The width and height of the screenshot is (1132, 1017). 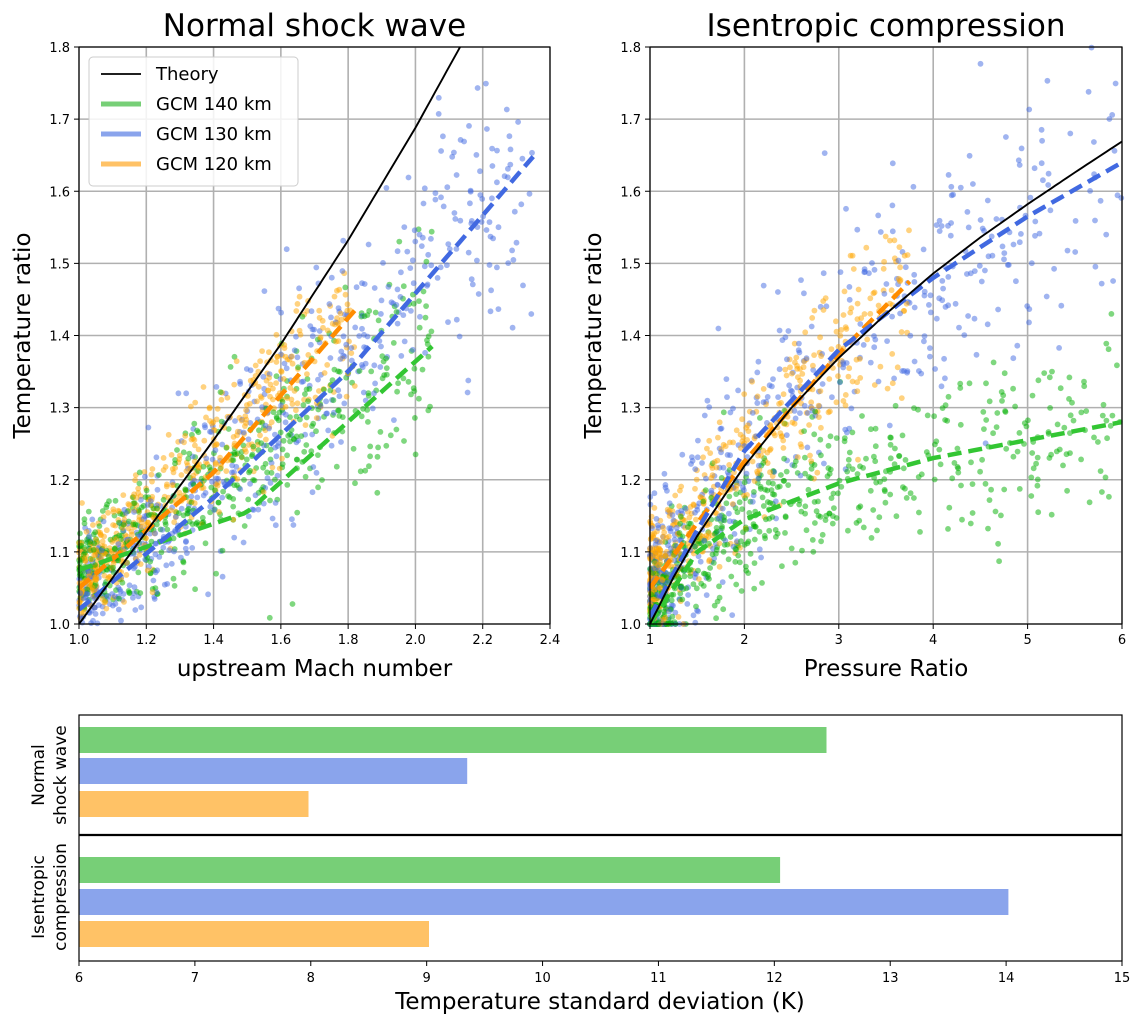 What do you see at coordinates (61, 774) in the screenshot?
I see `group-label: shock wave` at bounding box center [61, 774].